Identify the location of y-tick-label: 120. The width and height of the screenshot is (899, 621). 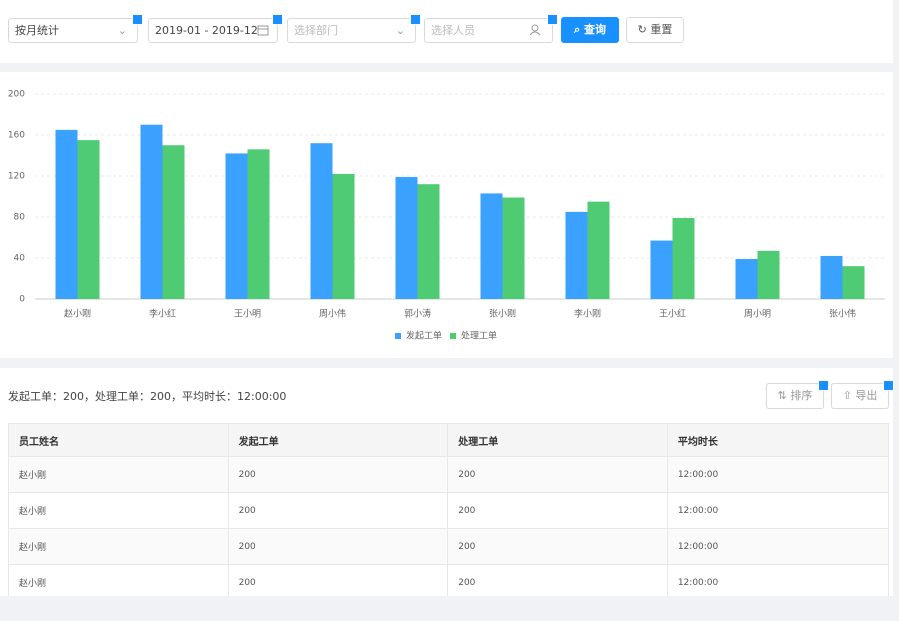
(16, 177).